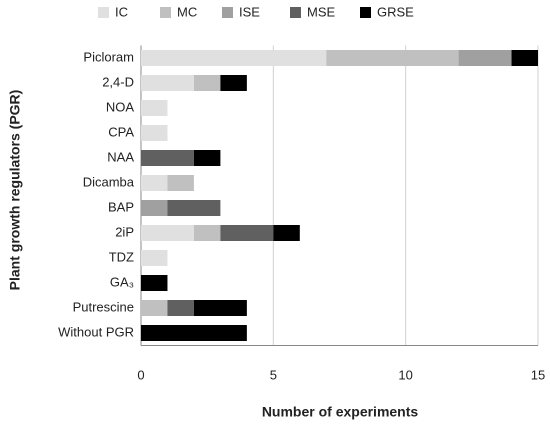  What do you see at coordinates (140, 374) in the screenshot?
I see `x-tick-label: 0` at bounding box center [140, 374].